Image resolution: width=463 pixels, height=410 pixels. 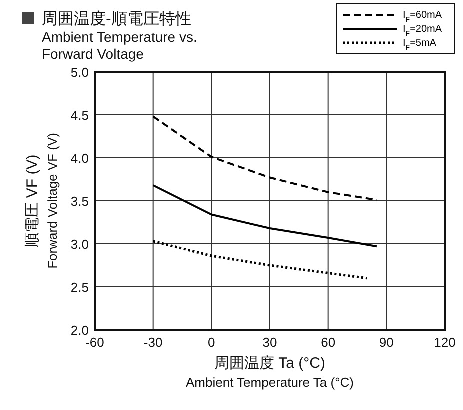 I want to click on x-tick-label: -30, so click(x=153, y=342).